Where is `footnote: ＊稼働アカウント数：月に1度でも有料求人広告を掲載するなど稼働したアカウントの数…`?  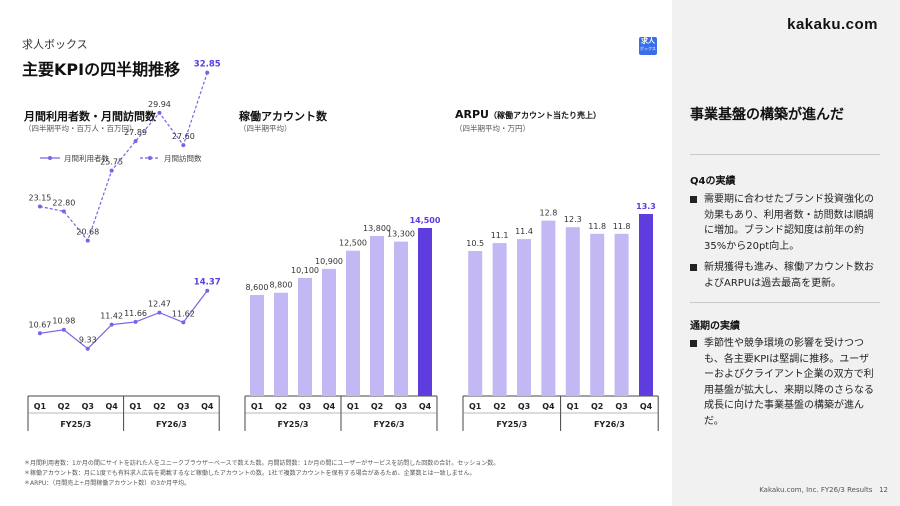
footnote: ＊稼働アカウント数：月に1度でも有料求人広告を掲載するなど稼働したアカウントの数… is located at coordinates (250, 473).